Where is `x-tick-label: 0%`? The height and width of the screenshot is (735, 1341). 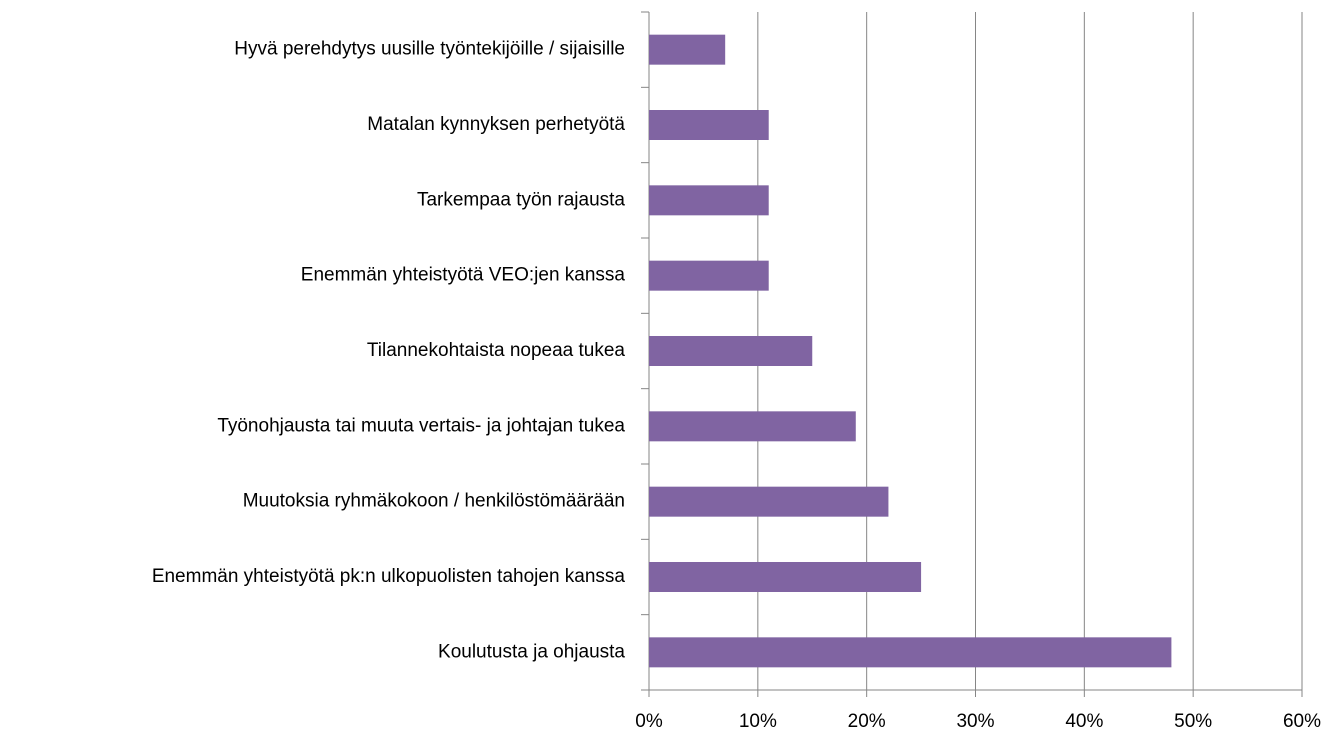
x-tick-label: 0% is located at coordinates (649, 721).